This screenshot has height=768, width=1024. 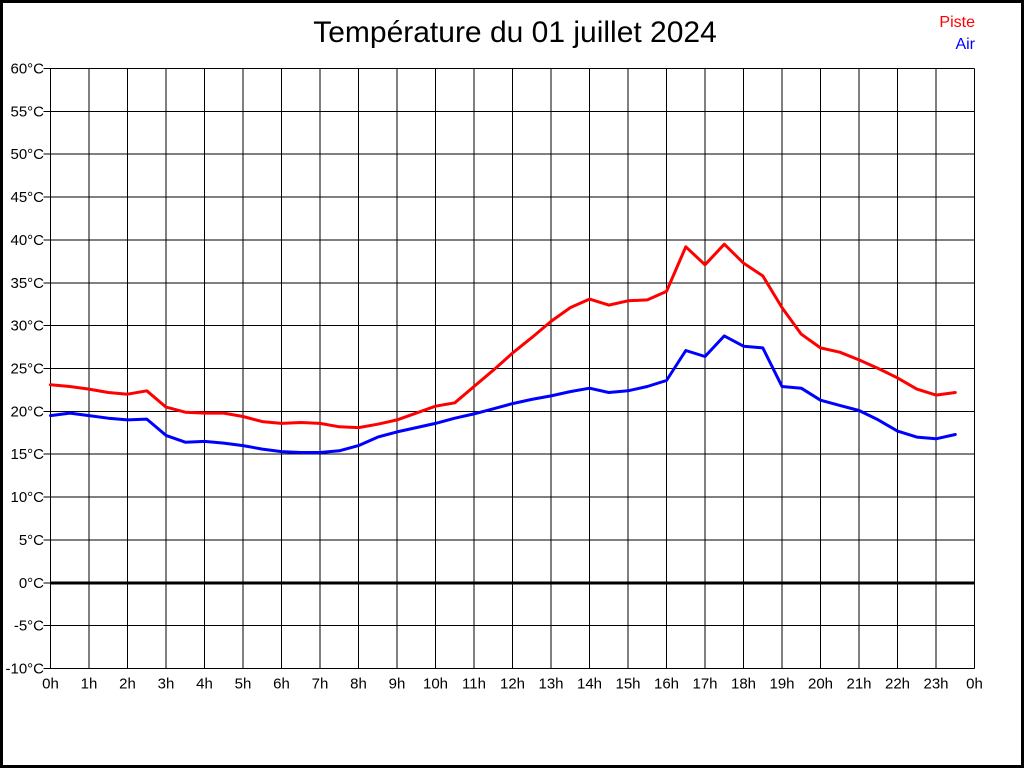 I want to click on y-tick-label: 10°C, so click(x=27, y=497).